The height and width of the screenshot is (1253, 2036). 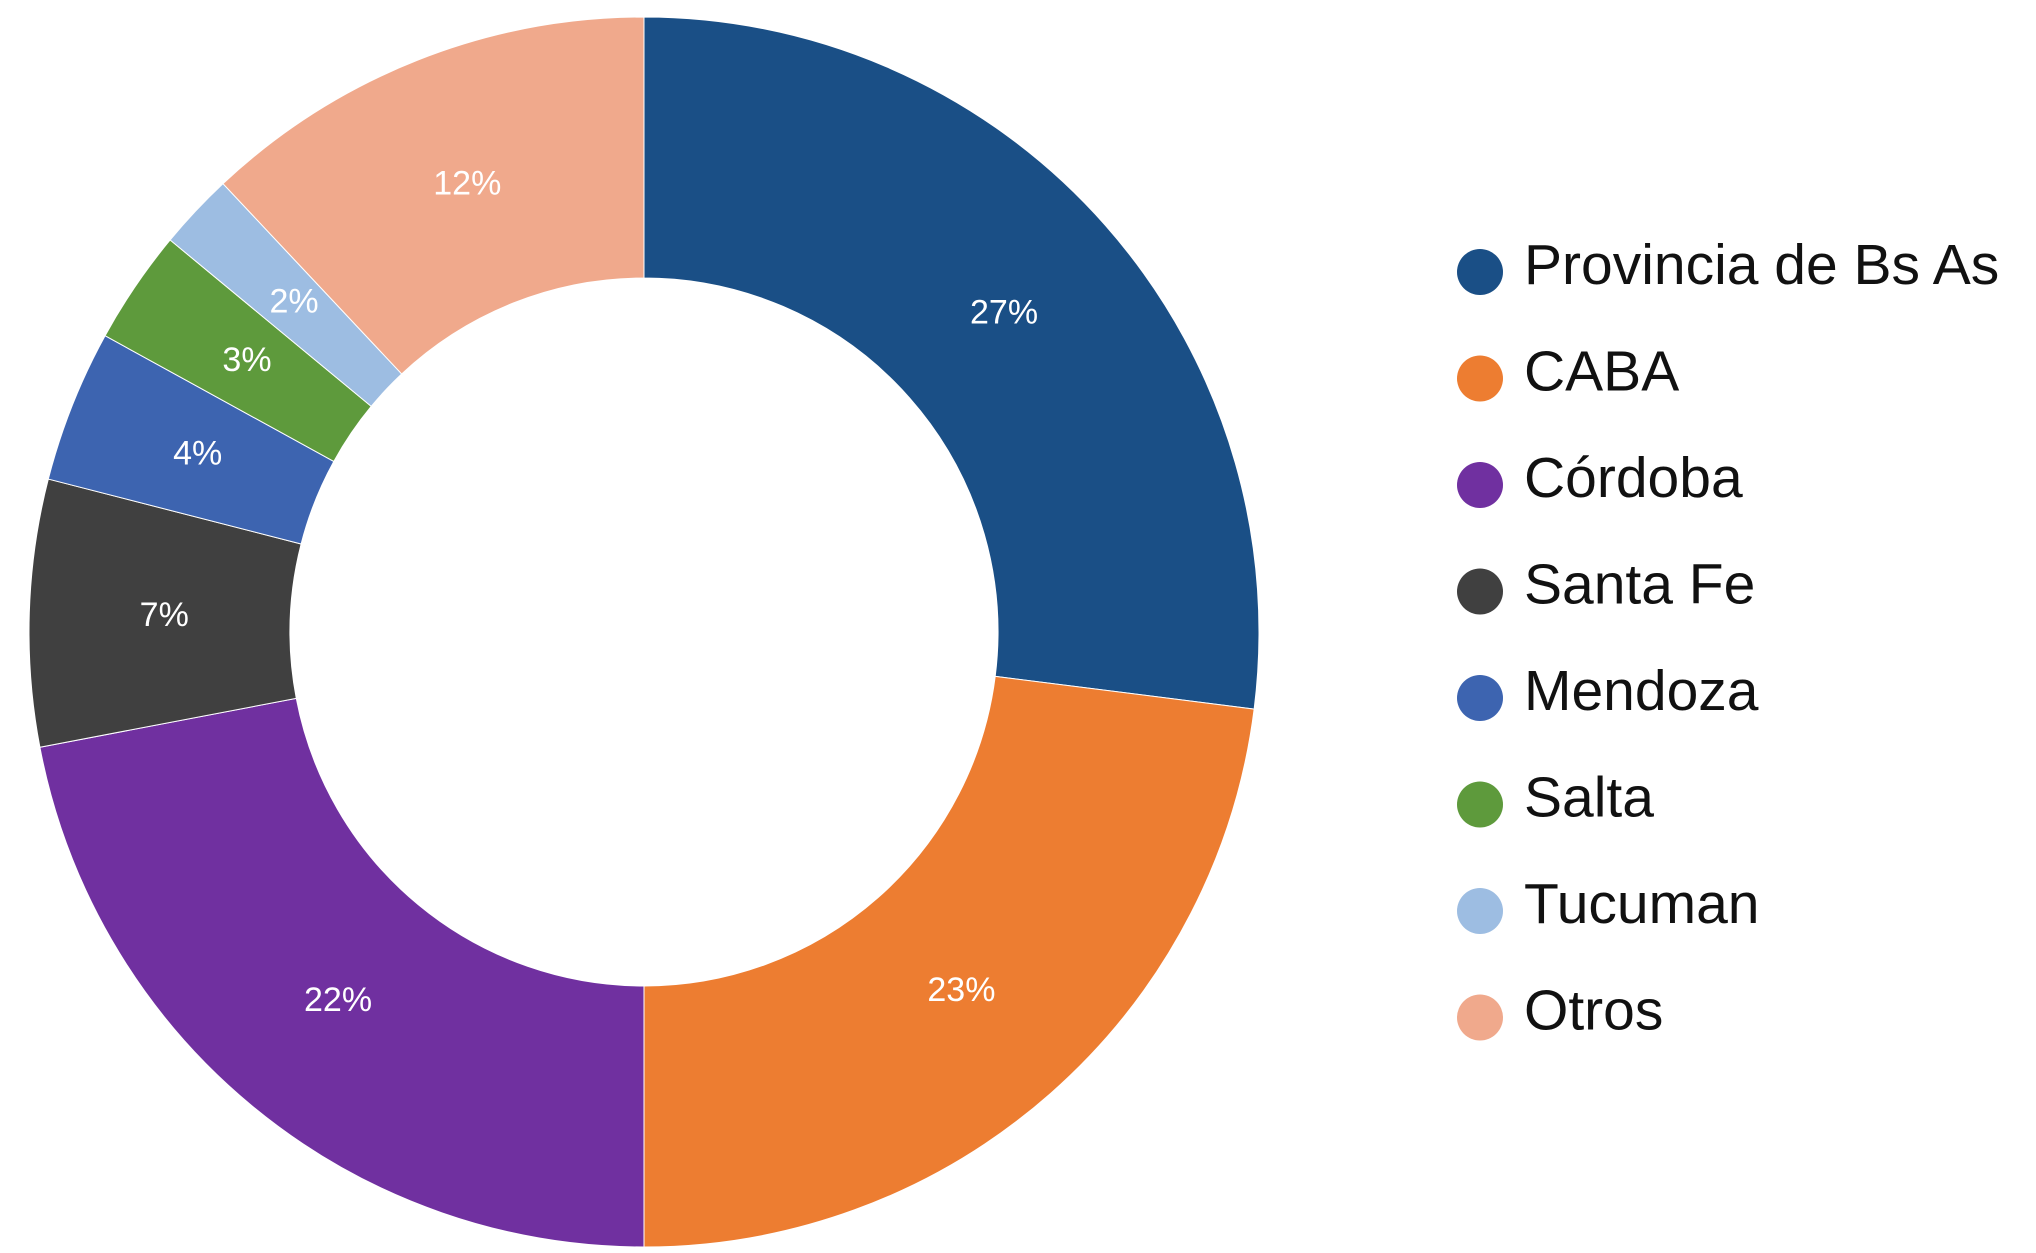 What do you see at coordinates (164, 615) in the screenshot?
I see `value-label: 7%` at bounding box center [164, 615].